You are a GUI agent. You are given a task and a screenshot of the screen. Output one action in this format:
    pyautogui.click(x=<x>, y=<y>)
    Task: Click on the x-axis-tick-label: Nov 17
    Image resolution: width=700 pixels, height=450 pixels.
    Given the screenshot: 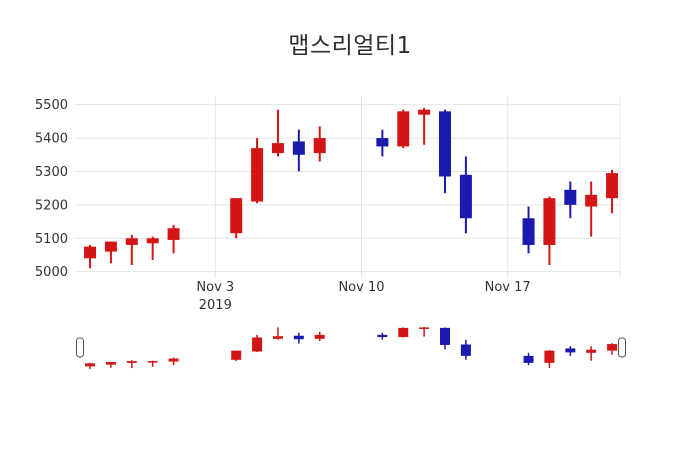 What is the action you would take?
    pyautogui.click(x=508, y=287)
    